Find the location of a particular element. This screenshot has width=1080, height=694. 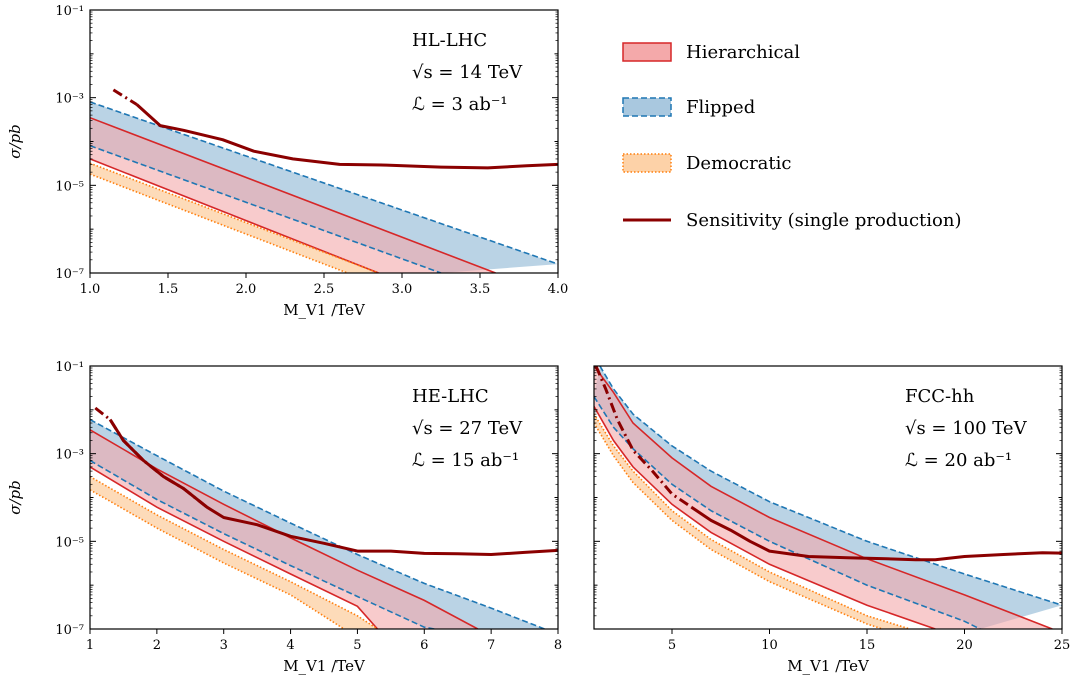

legend-label-sensitivity: Sensitivity (single production) is located at coordinates (823, 220).